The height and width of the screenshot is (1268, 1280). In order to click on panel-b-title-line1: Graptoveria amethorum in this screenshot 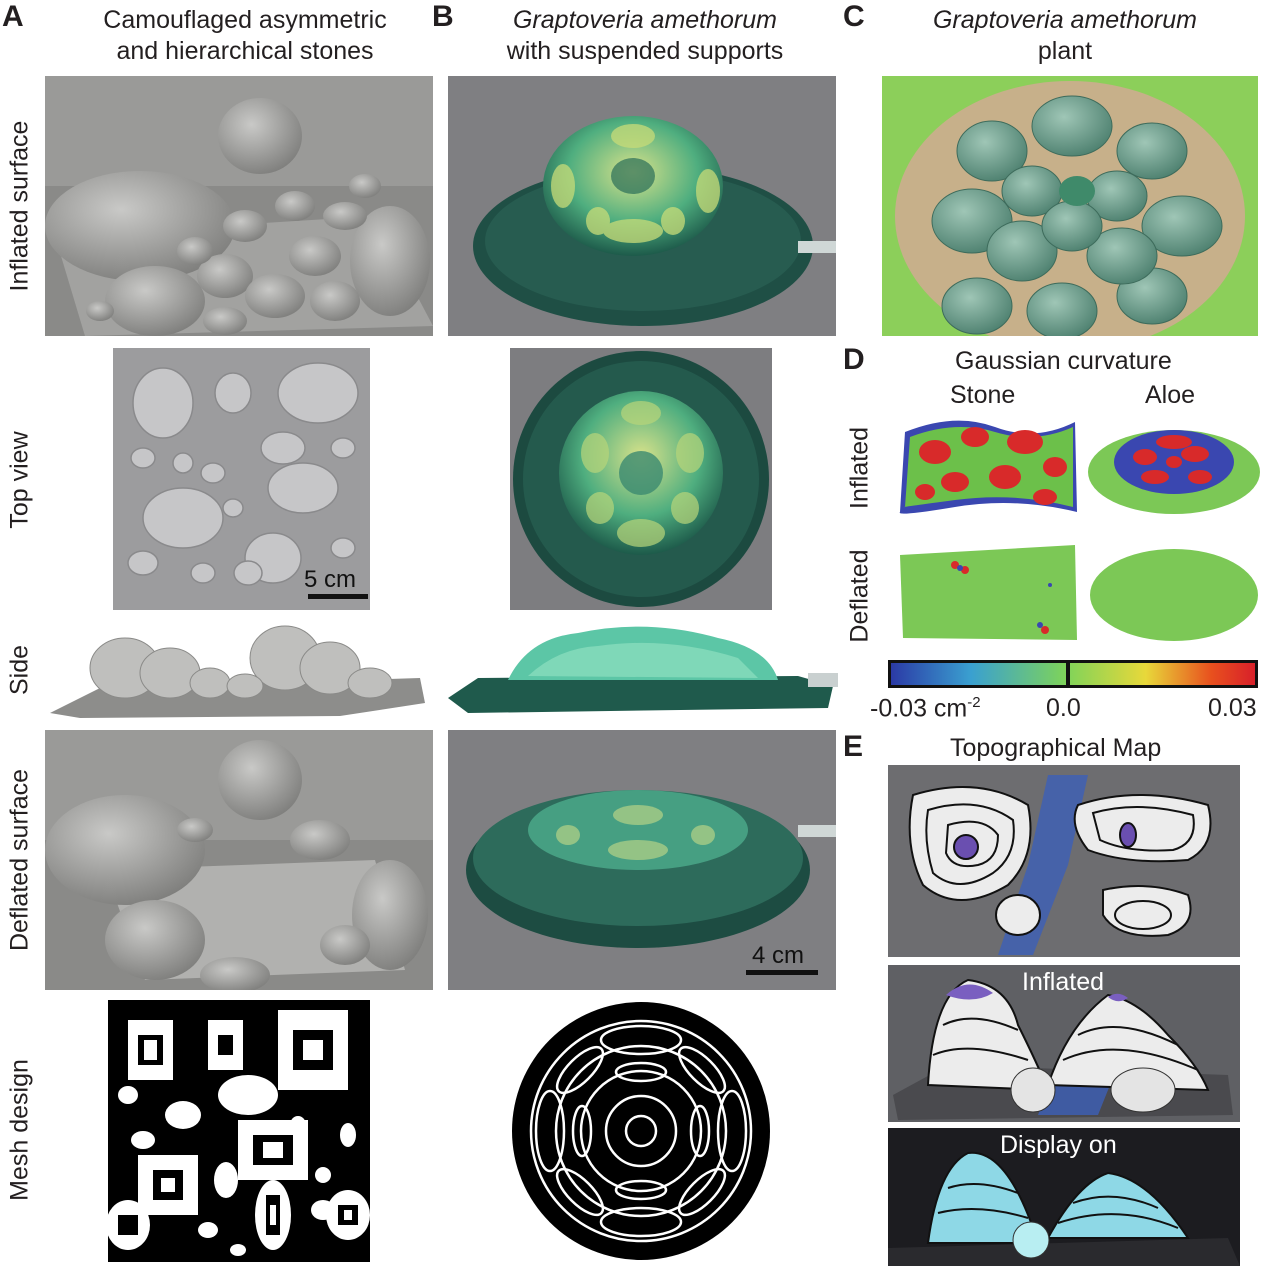, I will do `click(644, 20)`.